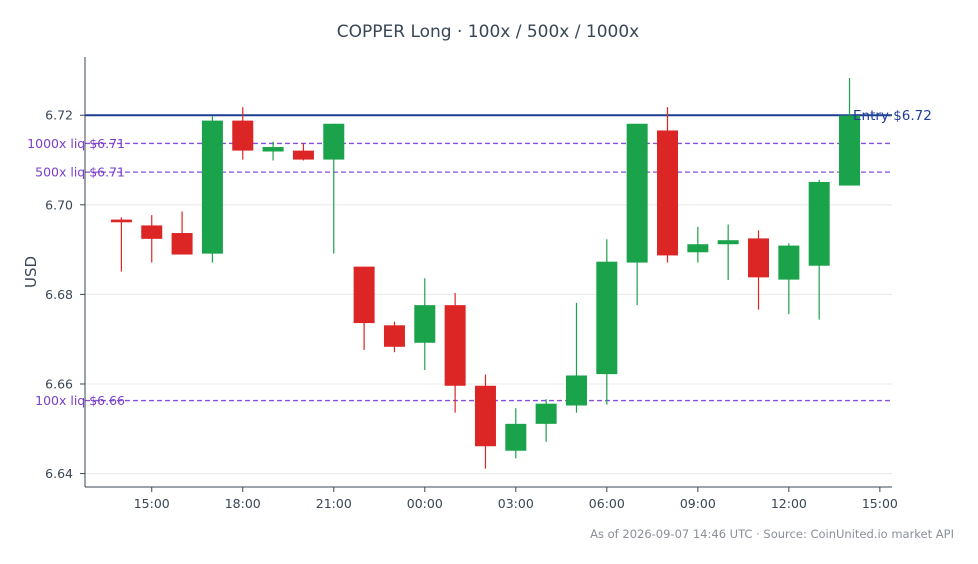 The height and width of the screenshot is (564, 978). I want to click on chart-title: COPPER Long · 100x / 500x / 1000x, so click(488, 32).